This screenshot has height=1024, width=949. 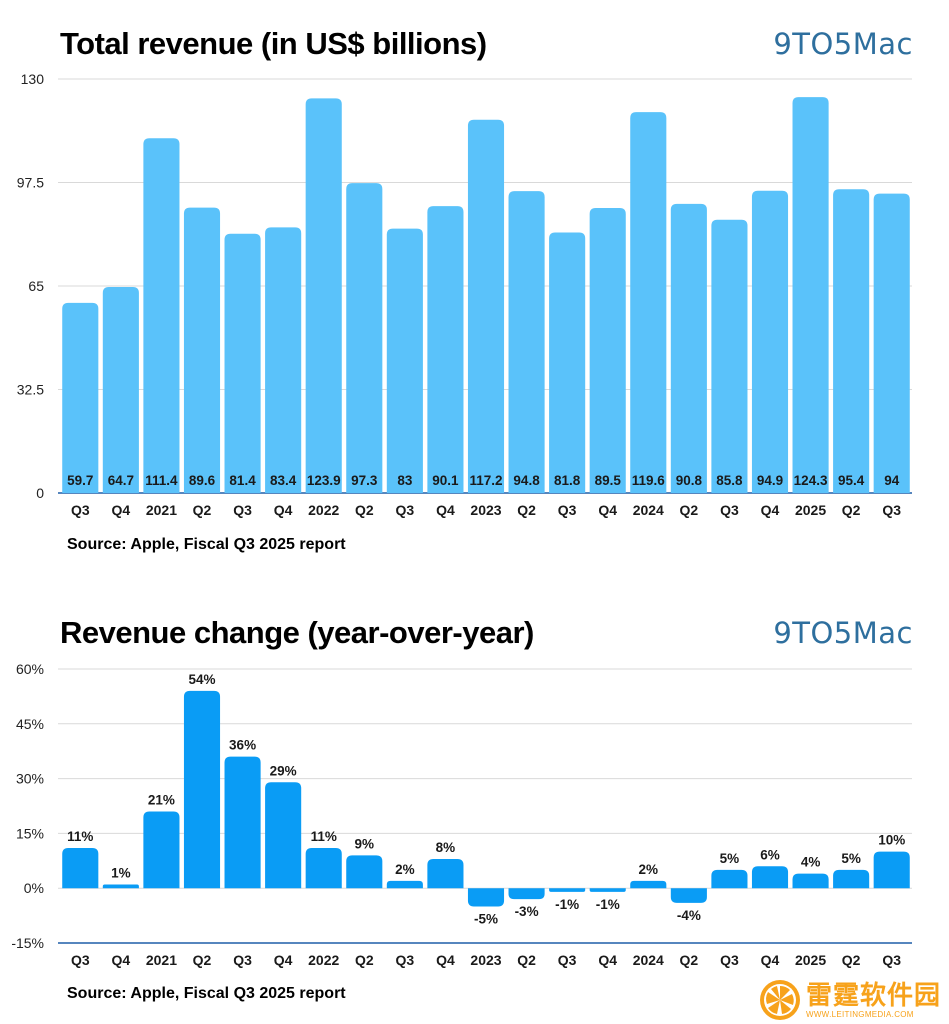 What do you see at coordinates (242, 745) in the screenshot?
I see `data-label: 36%` at bounding box center [242, 745].